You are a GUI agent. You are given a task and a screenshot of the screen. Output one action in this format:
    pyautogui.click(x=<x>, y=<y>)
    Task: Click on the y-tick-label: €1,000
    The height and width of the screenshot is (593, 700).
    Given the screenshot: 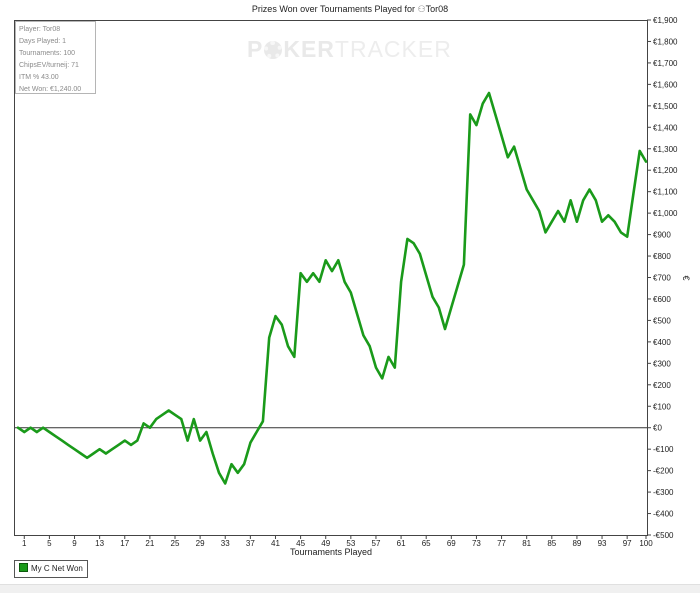 What is the action you would take?
    pyautogui.click(x=665, y=213)
    